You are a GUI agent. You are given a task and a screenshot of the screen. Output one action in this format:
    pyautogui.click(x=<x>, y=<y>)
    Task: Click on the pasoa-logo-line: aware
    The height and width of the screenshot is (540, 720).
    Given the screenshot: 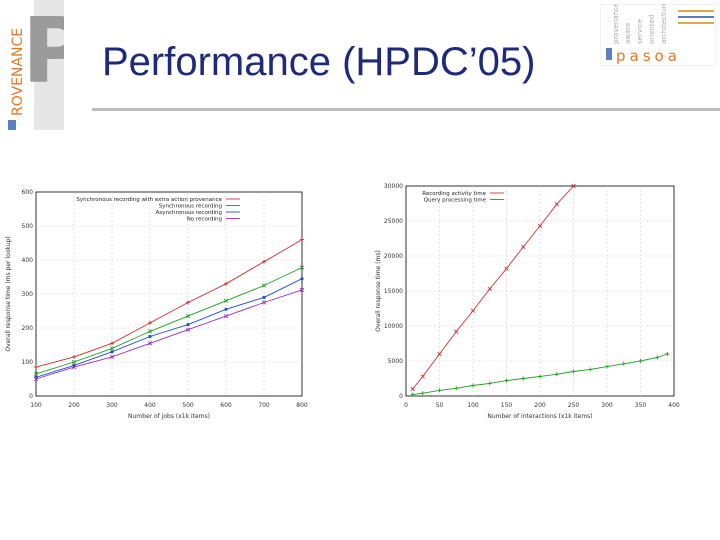 What is the action you would take?
    pyautogui.click(x=628, y=33)
    